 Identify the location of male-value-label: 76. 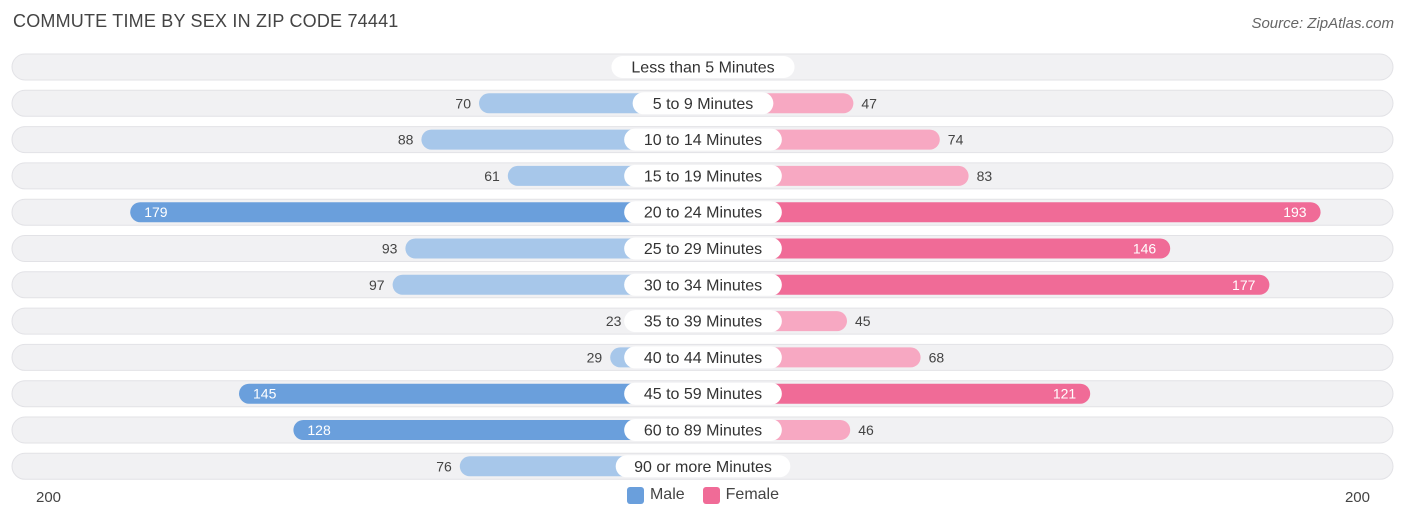
(444, 466).